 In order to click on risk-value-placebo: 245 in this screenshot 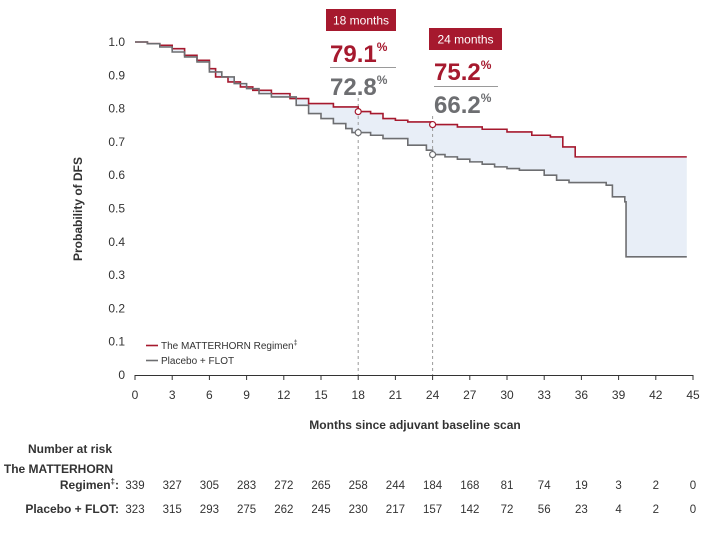, I will do `click(320, 510)`.